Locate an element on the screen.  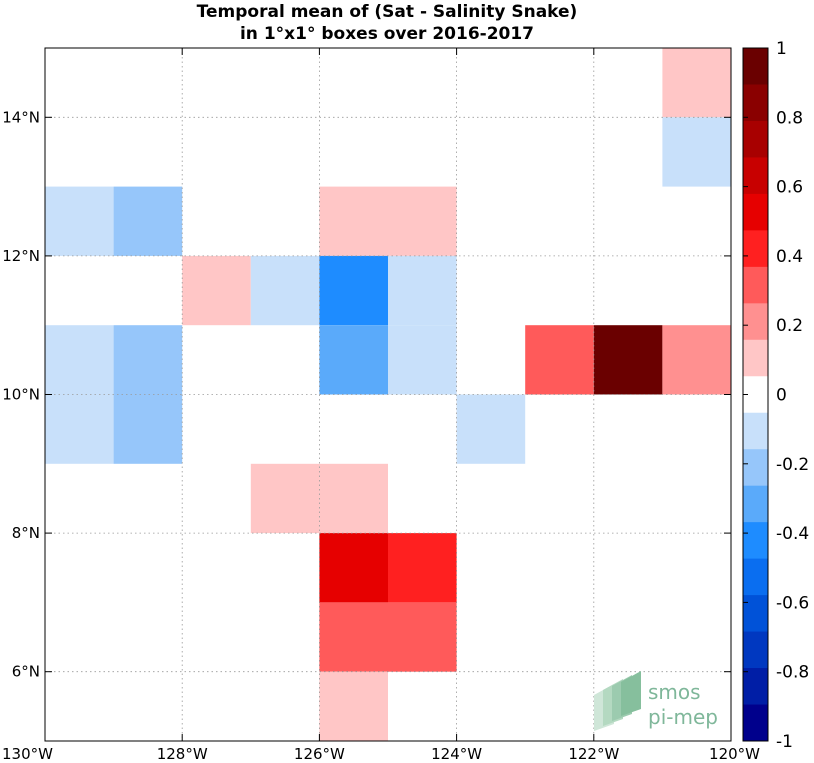
y-tick-label: 12°N is located at coordinates (21, 256).